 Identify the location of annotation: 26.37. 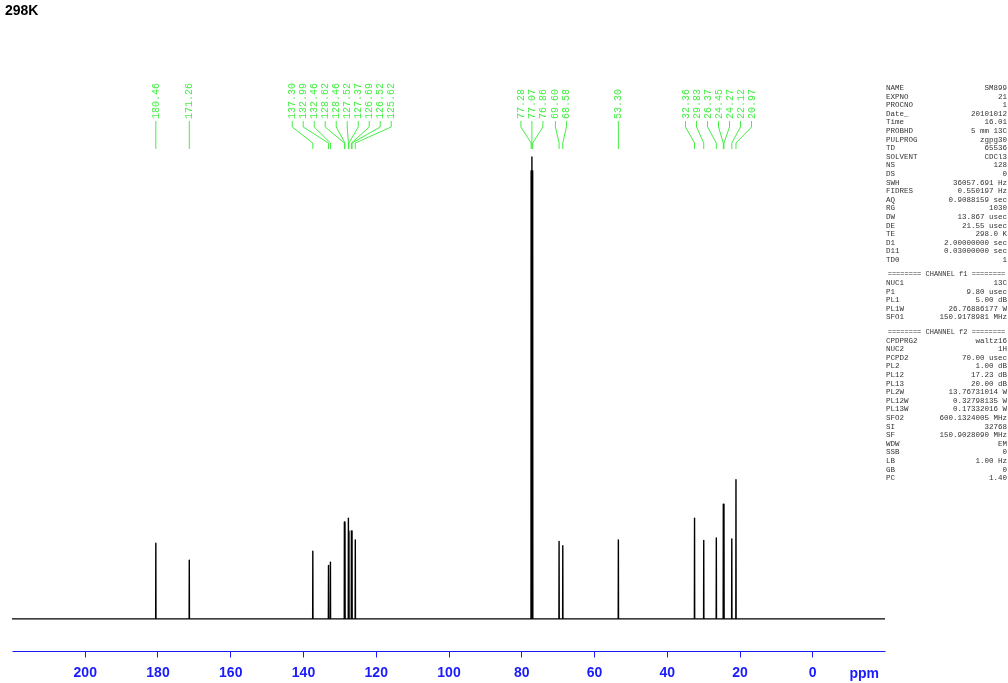
(708, 103).